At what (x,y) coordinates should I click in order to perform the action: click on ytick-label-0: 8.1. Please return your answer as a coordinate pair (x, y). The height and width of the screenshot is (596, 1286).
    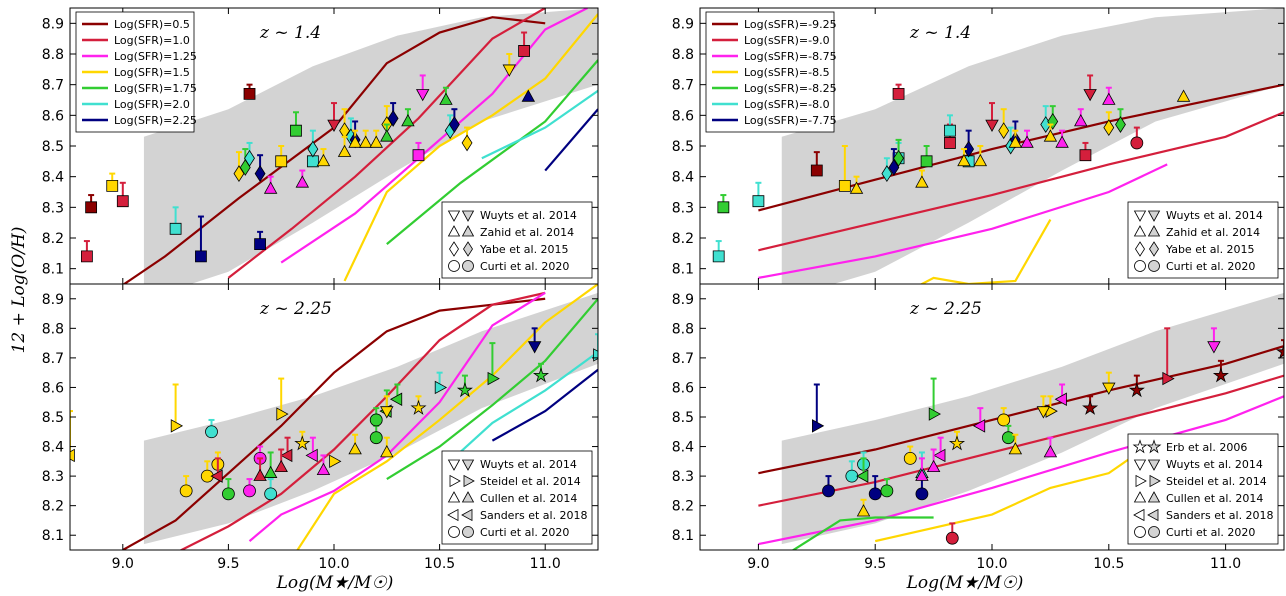
    Looking at the image, I should click on (53, 270).